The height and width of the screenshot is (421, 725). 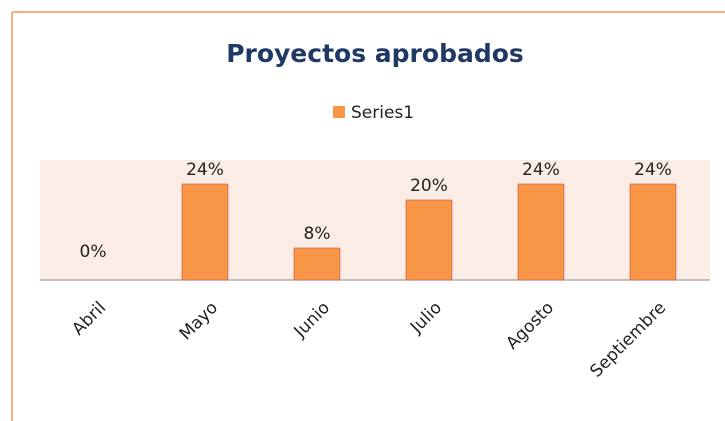 I want to click on legend-swatch, so click(x=339, y=112).